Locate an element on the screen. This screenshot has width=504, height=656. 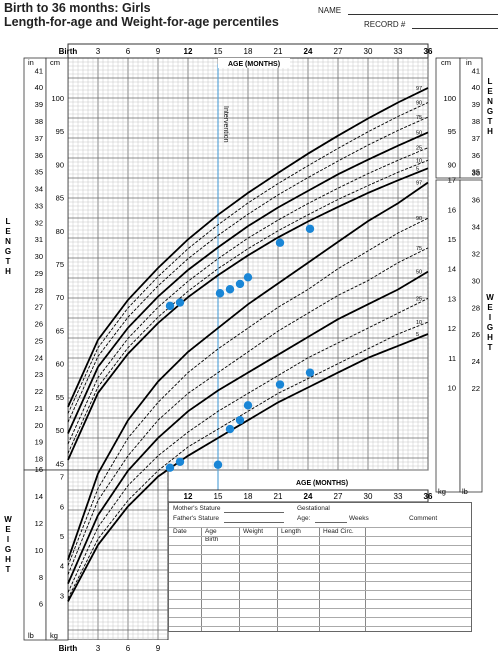
left-kg-tick: 4 is located at coordinates (62, 566).